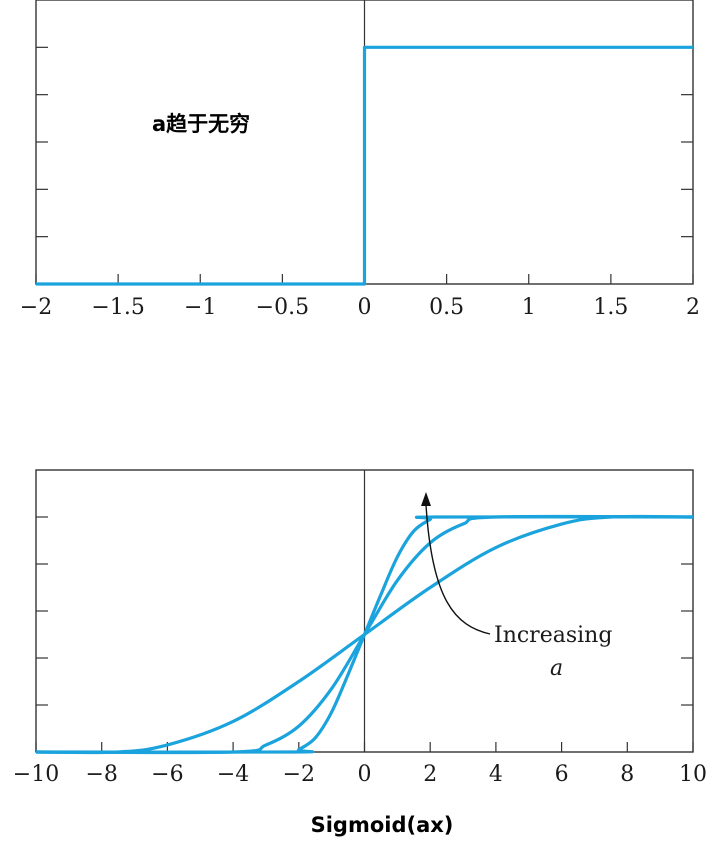 This screenshot has width=709, height=865. What do you see at coordinates (101, 774) in the screenshot?
I see `x-tick-label: −8` at bounding box center [101, 774].